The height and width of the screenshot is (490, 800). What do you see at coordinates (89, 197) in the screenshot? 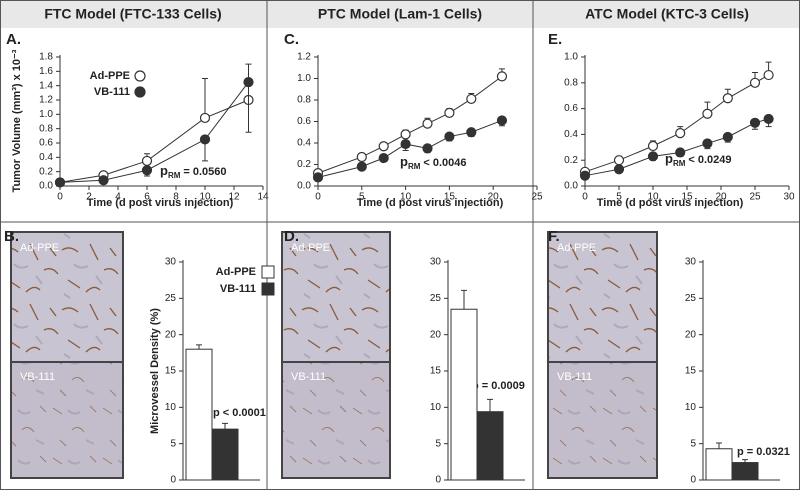
I see `x-tick-label: 2` at bounding box center [89, 197].